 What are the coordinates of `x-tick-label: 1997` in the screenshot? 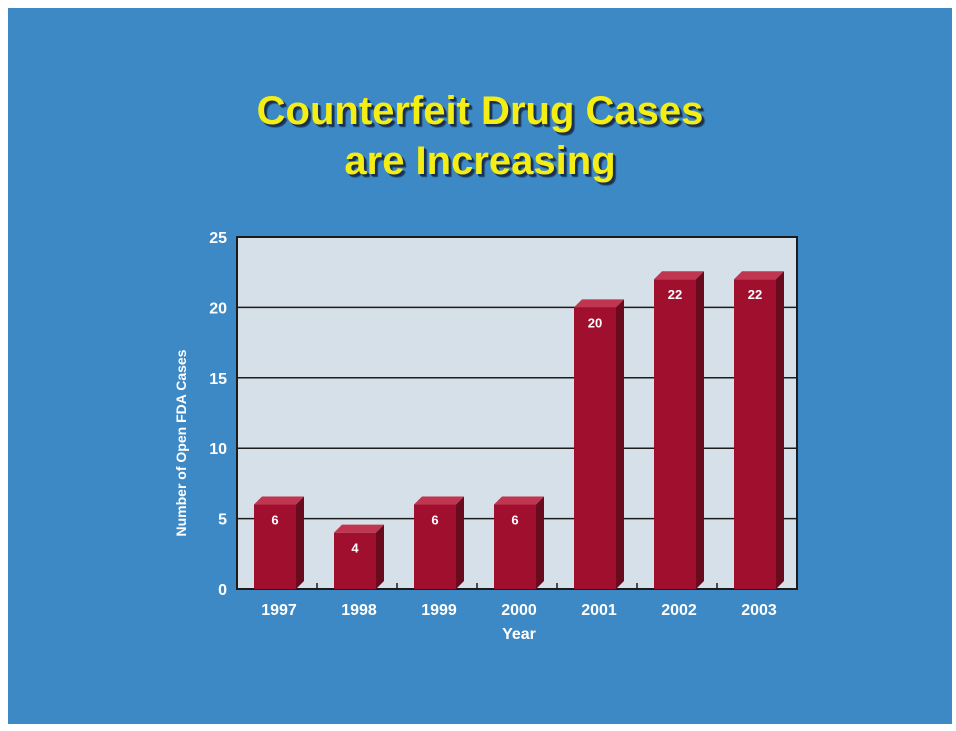 It's located at (279, 610).